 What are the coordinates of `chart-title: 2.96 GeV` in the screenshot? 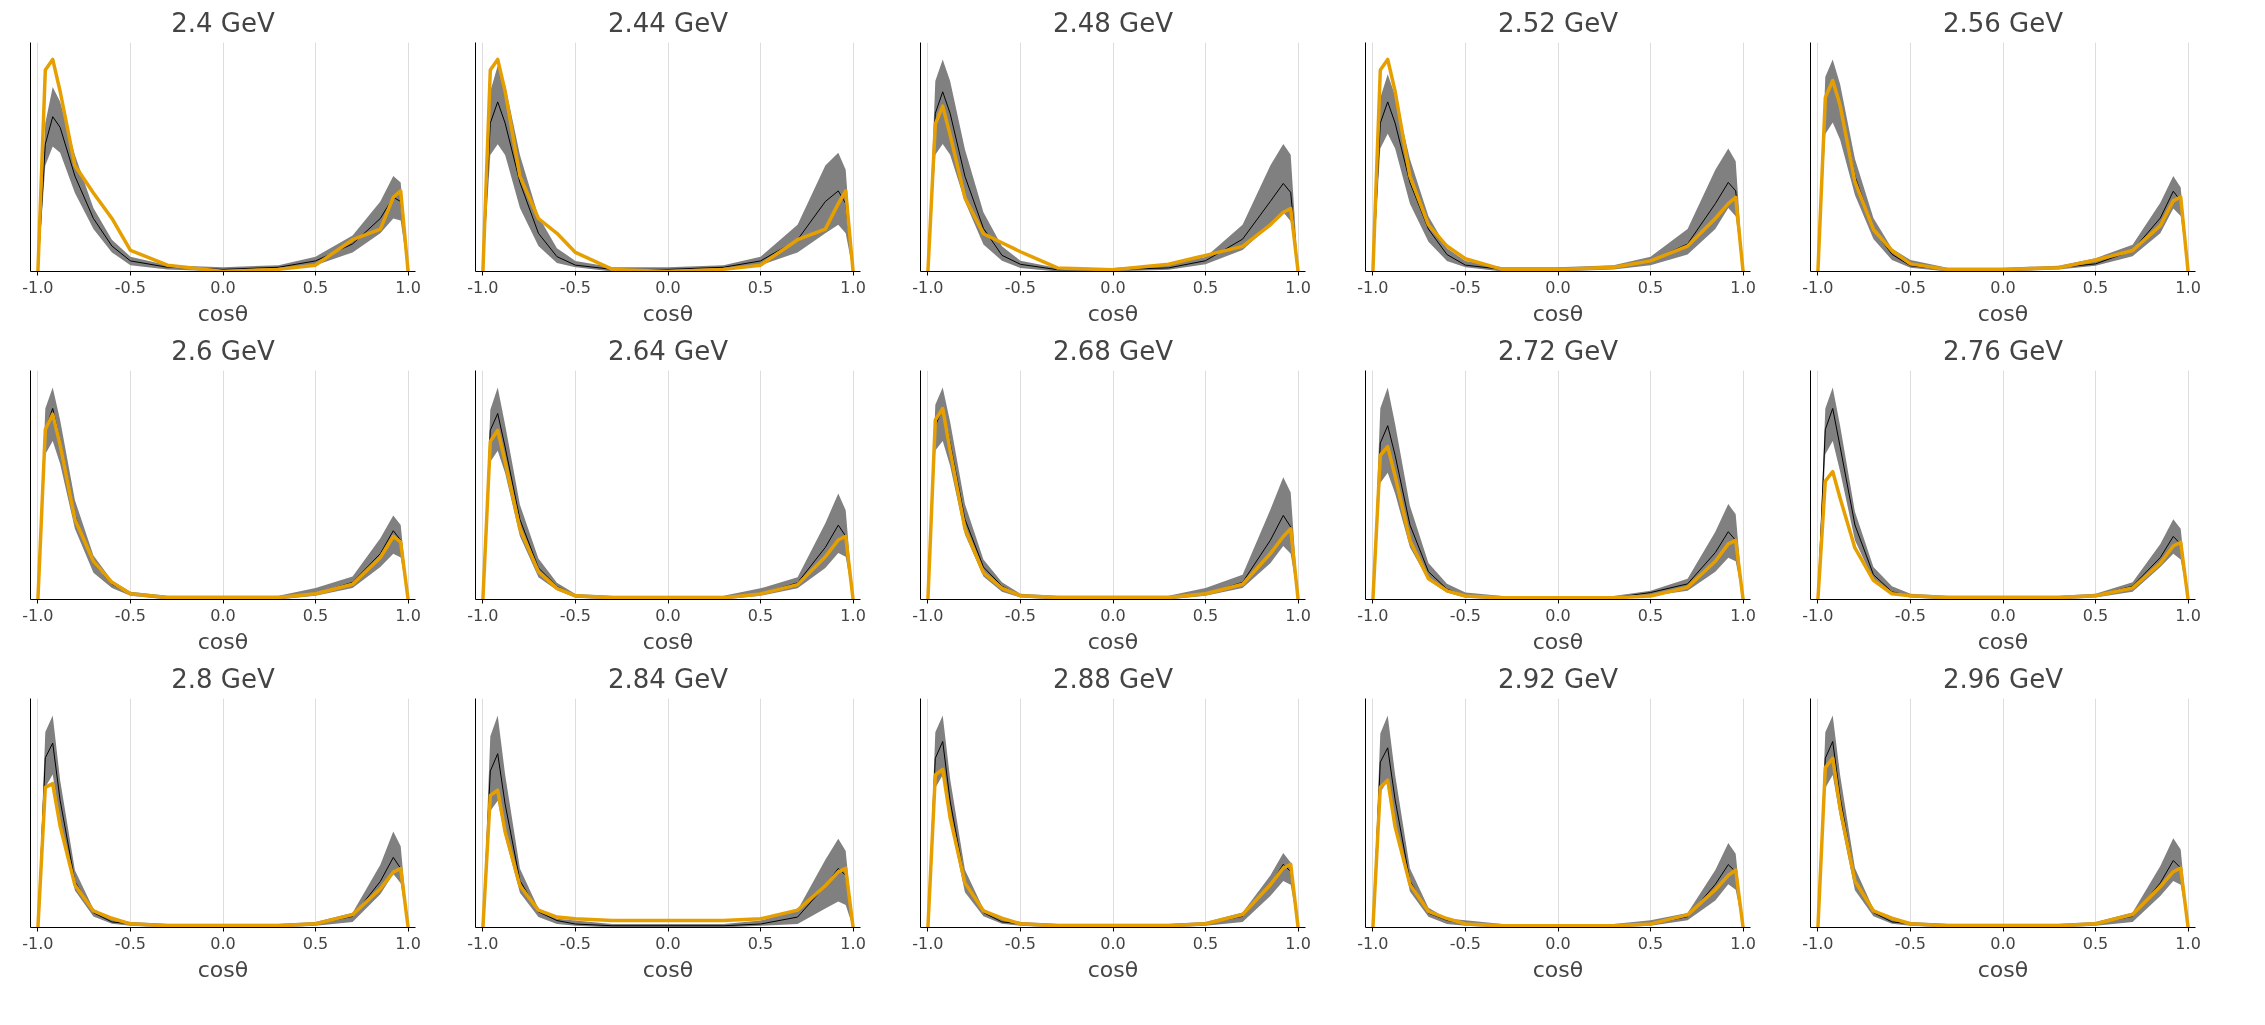 It's located at (2003, 678).